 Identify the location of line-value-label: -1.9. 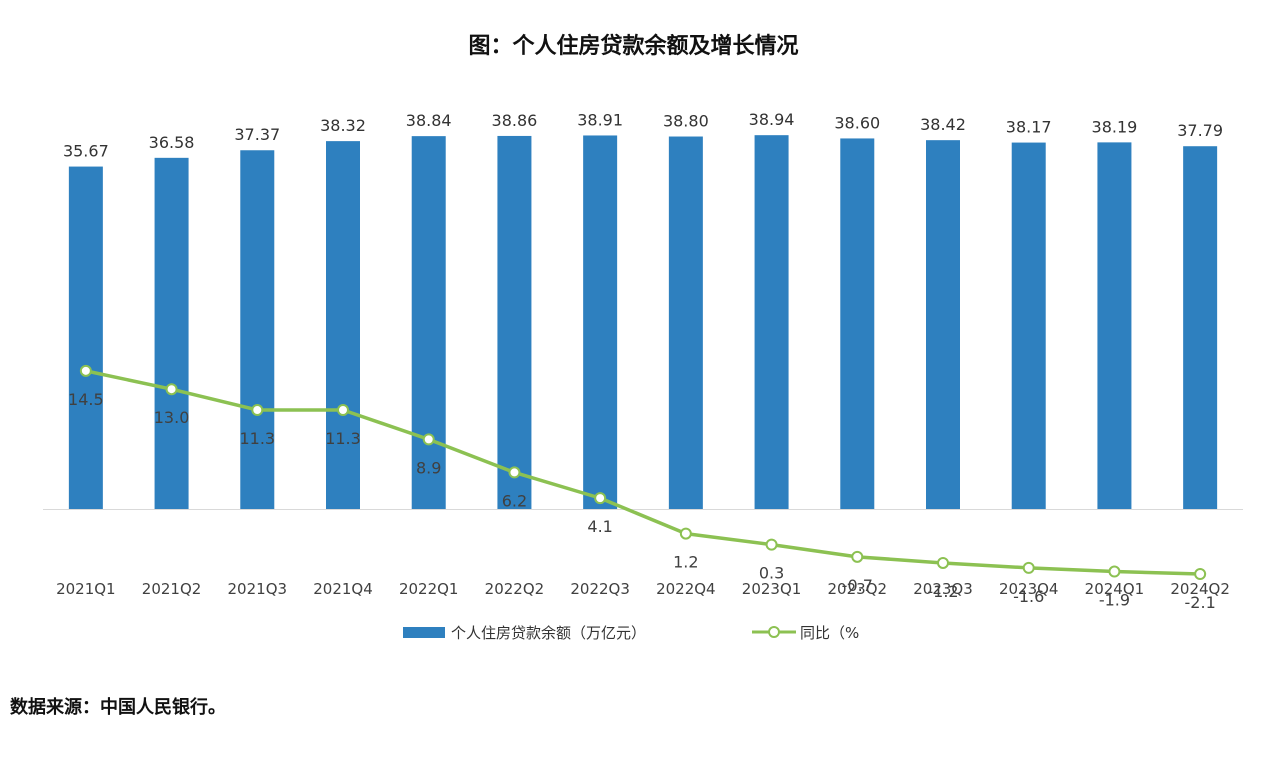
(1114, 600).